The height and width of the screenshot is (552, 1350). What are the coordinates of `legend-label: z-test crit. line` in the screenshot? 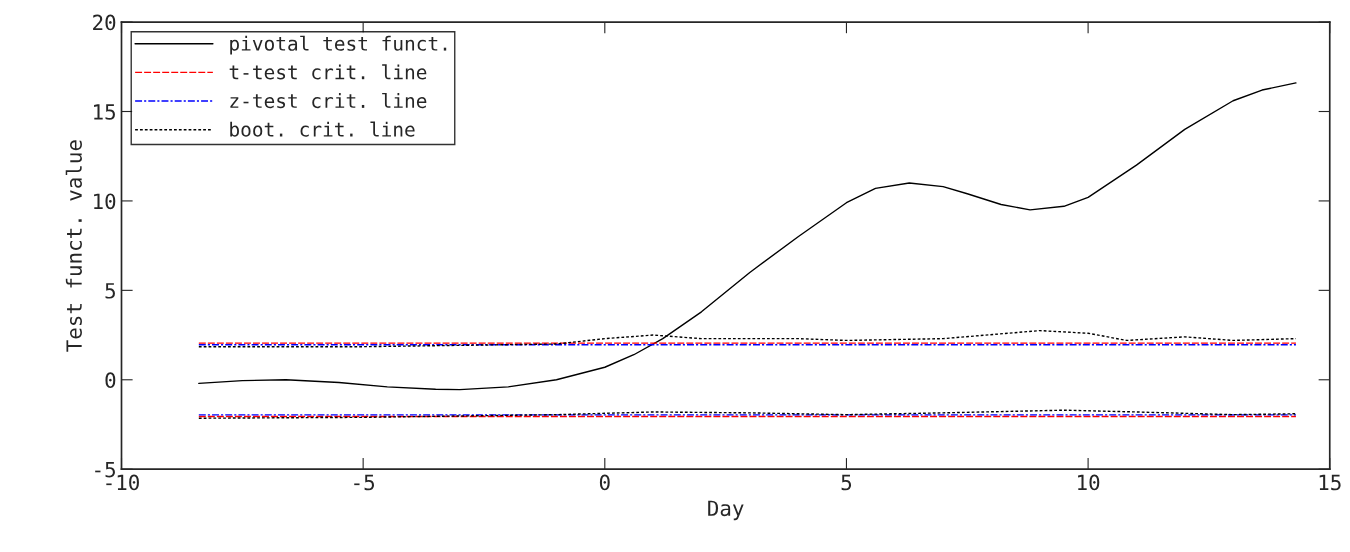 It's located at (328, 100).